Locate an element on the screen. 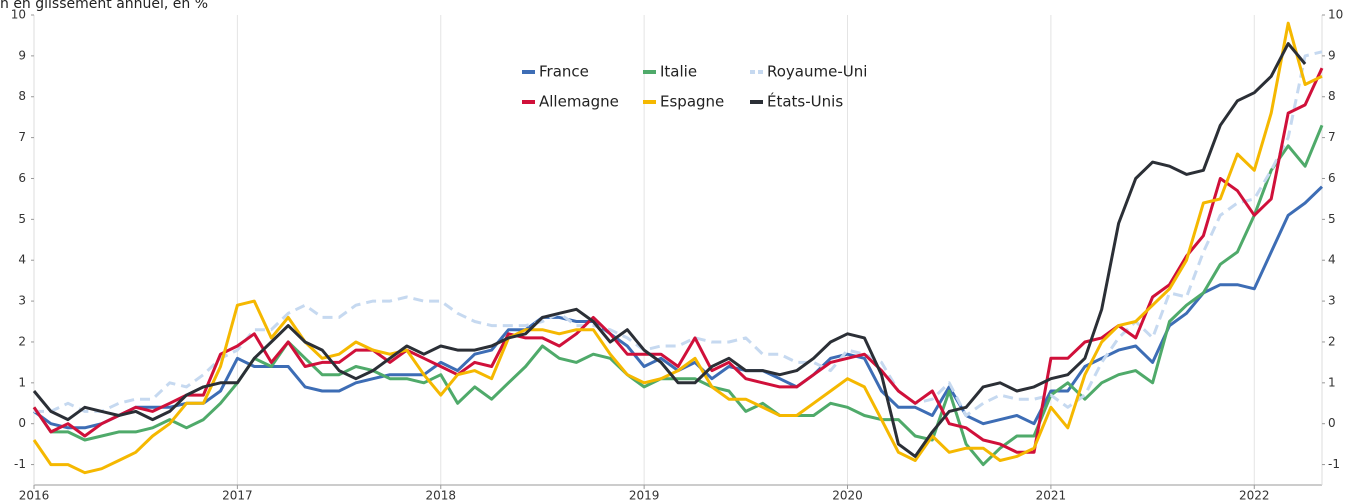 This screenshot has width=1348, height=503. y-tick-label-right: 5 is located at coordinates (1332, 219).